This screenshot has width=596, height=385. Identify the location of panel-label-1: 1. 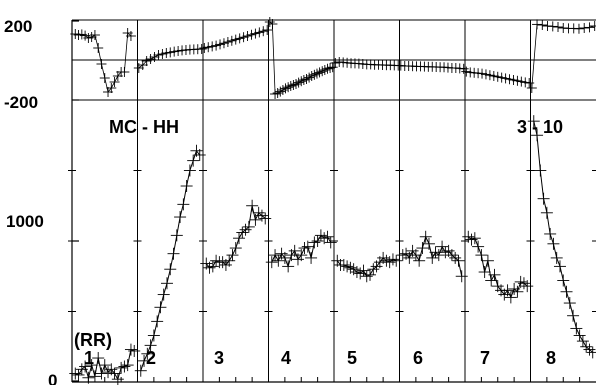
(89, 358).